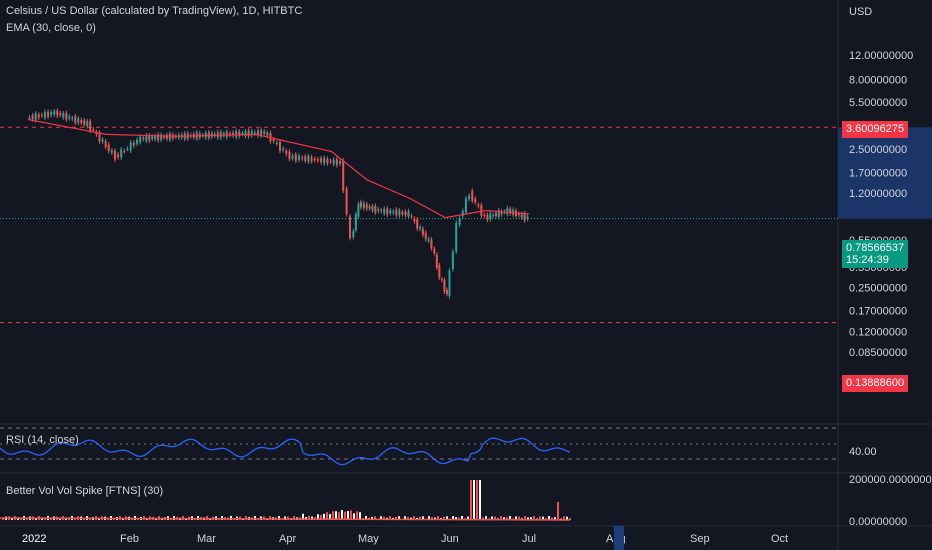  Describe the element at coordinates (878, 288) in the screenshot. I see `price-axis-tick: 0.25000000` at that location.